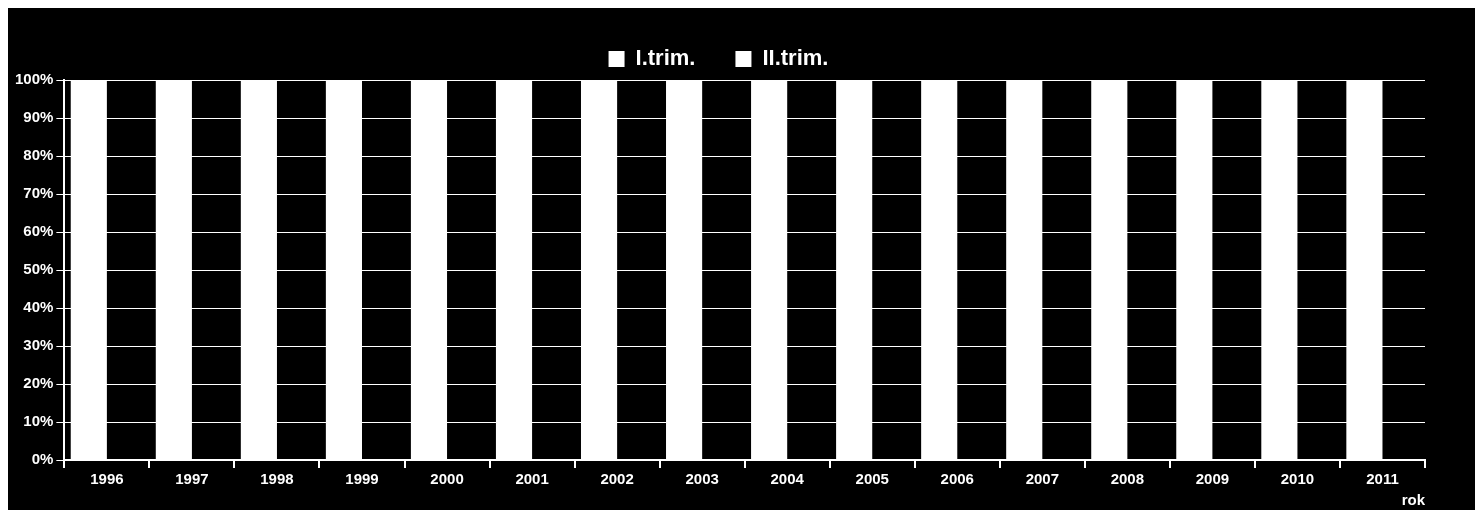 The width and height of the screenshot is (1483, 518). I want to click on x-tick-label: 2003, so click(702, 479).